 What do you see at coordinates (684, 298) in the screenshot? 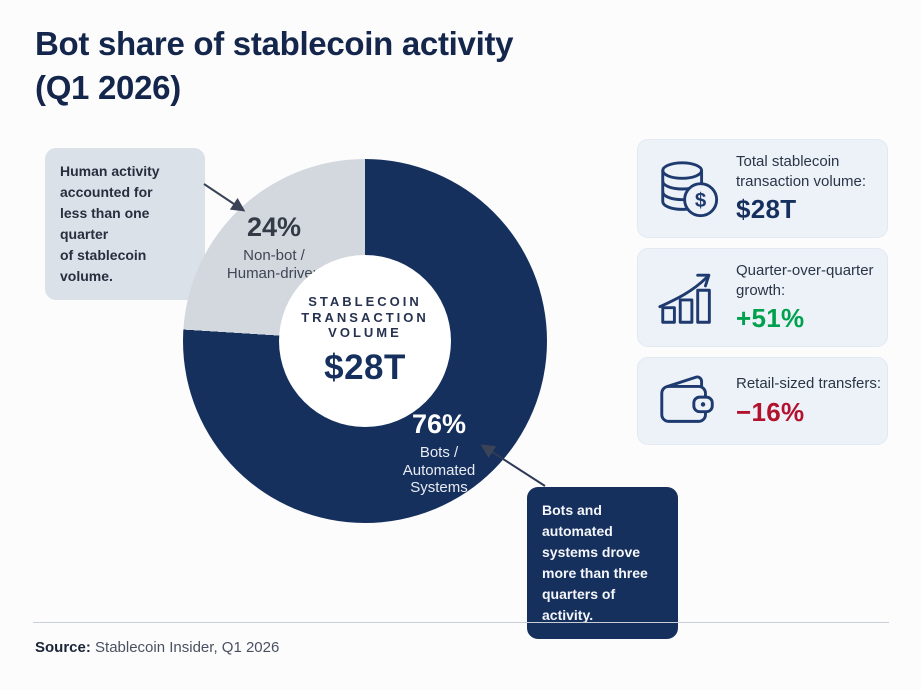
I see `growth-bars-arrow-icon` at bounding box center [684, 298].